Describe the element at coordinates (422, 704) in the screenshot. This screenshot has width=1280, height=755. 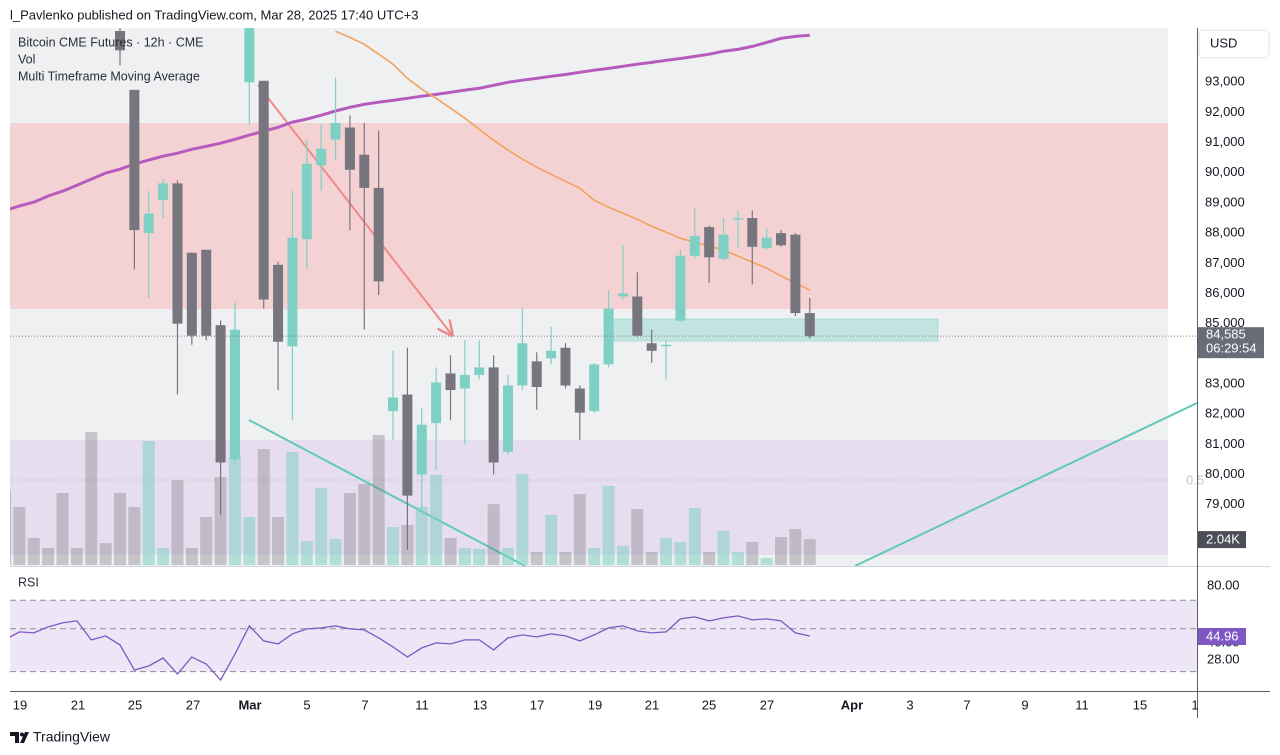
I see `x-tick-label: 11` at that location.